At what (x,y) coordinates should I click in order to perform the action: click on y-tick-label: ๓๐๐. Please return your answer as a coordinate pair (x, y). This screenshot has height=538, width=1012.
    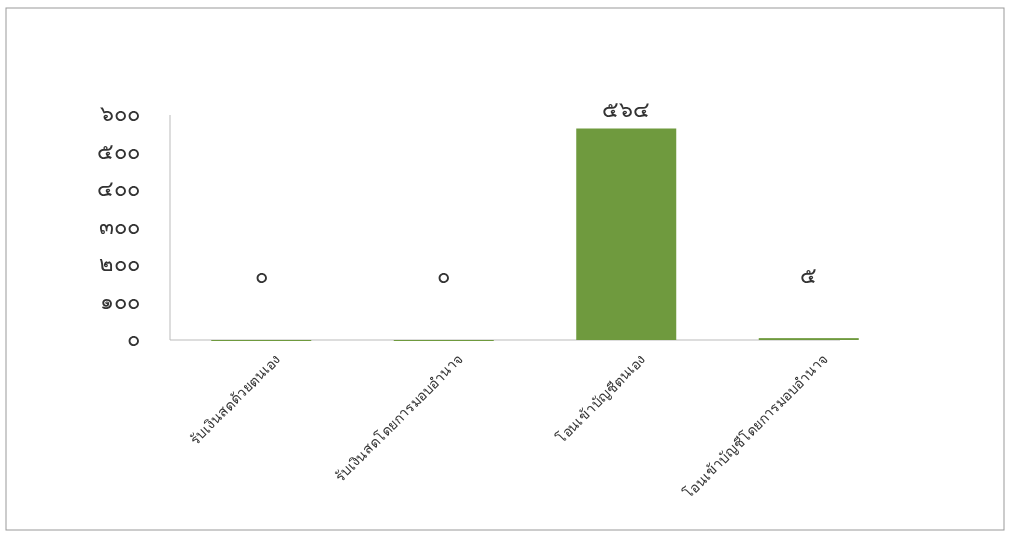
    Looking at the image, I should click on (119, 226).